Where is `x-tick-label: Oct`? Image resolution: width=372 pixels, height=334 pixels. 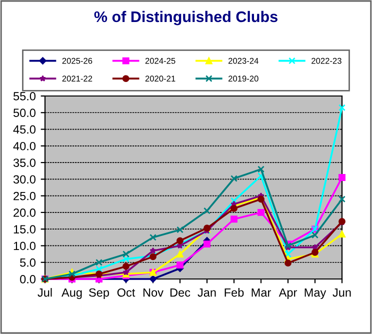
x-tick-label: Oct is located at coordinates (126, 292).